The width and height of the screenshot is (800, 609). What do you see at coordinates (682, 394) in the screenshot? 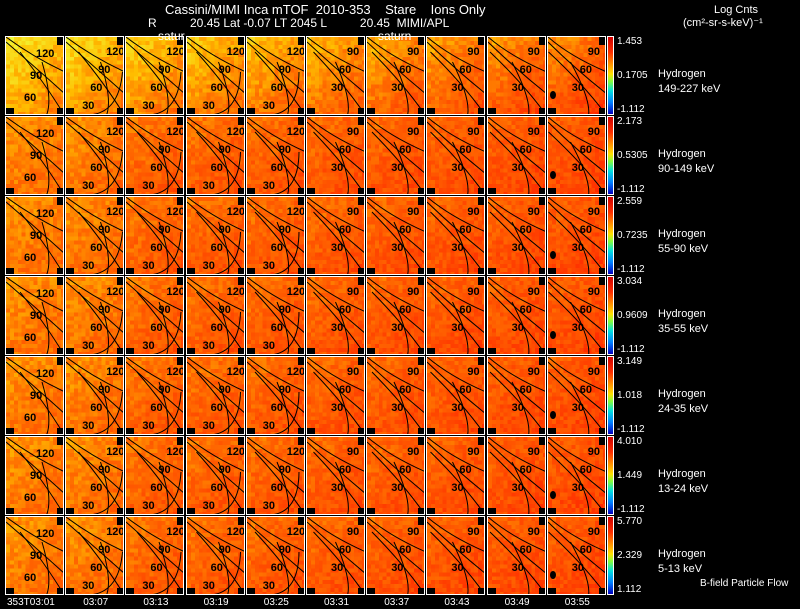
I see `row-species-label: Hydrogen` at bounding box center [682, 394].